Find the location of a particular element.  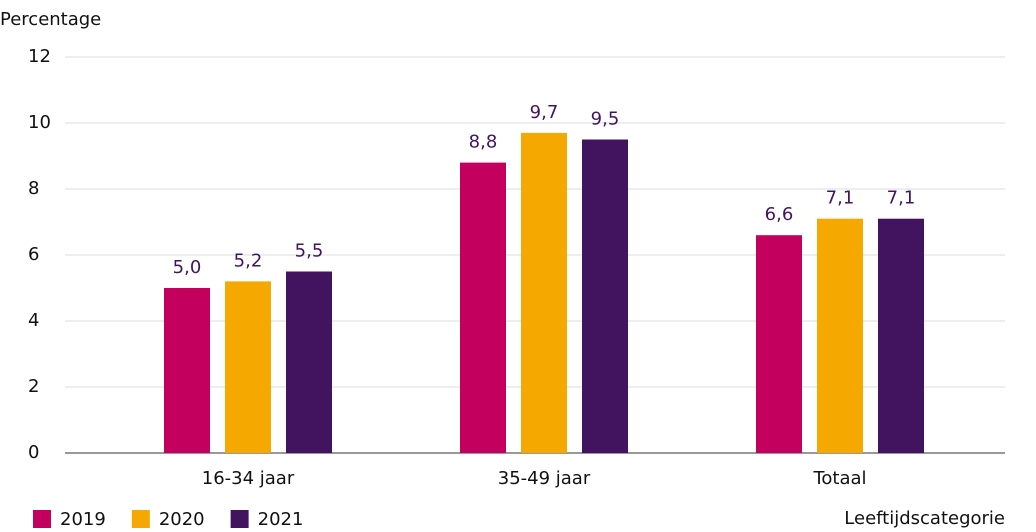

y-tick-label: 2 is located at coordinates (33, 386).